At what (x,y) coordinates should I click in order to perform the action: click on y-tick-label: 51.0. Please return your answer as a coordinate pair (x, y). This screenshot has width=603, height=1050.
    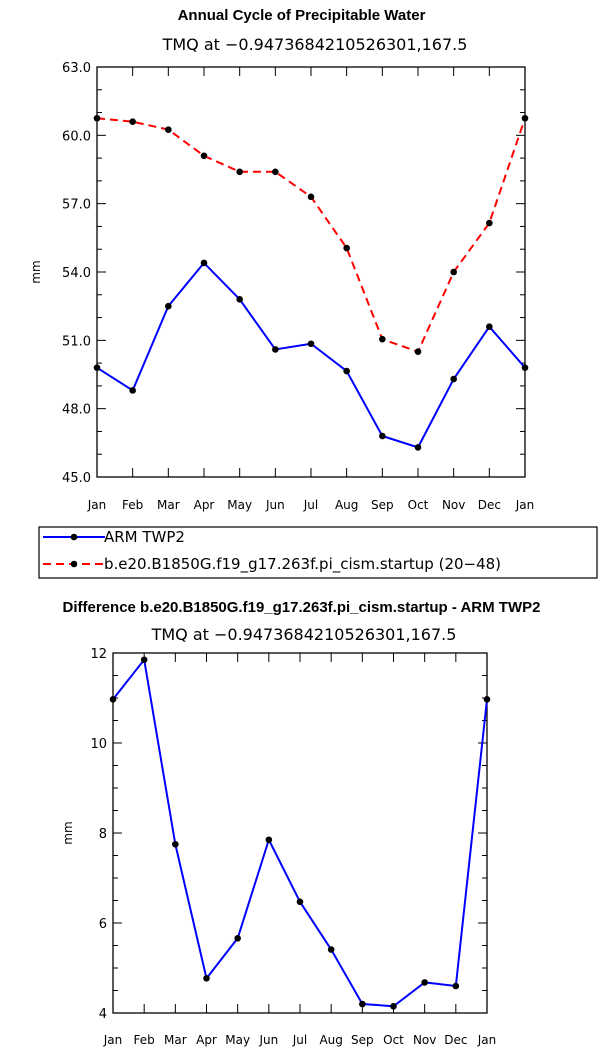
    Looking at the image, I should click on (76, 341).